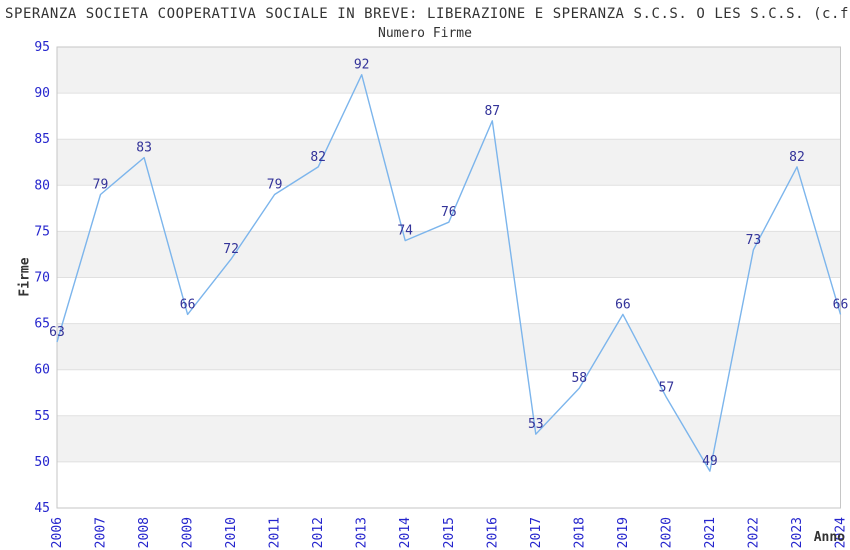  I want to click on y-tick-label: 45, so click(42, 508).